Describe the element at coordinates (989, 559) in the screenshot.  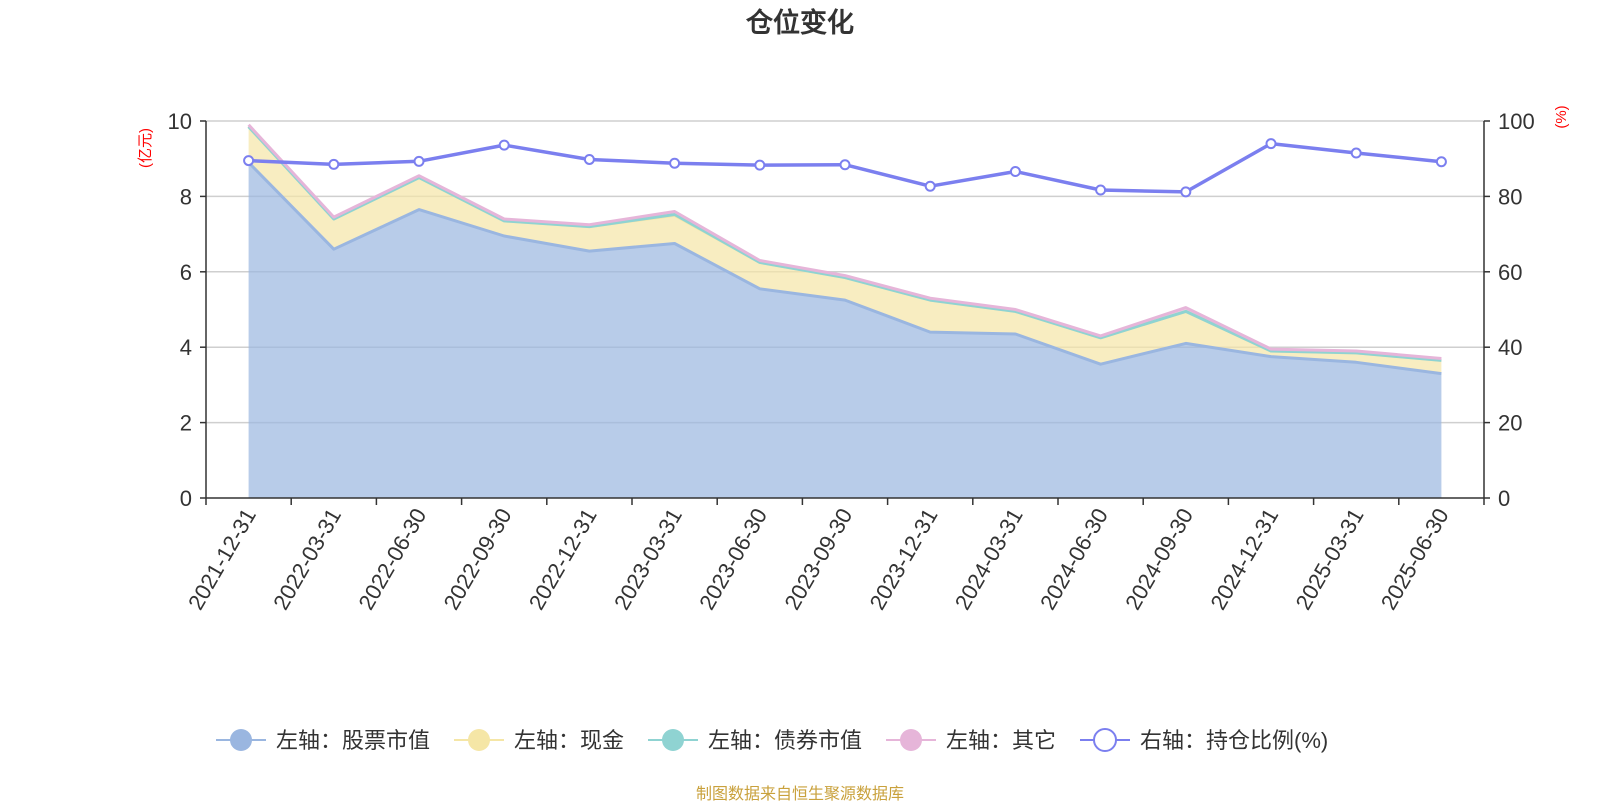
I see `x-category-label: 2024-03-31` at that location.